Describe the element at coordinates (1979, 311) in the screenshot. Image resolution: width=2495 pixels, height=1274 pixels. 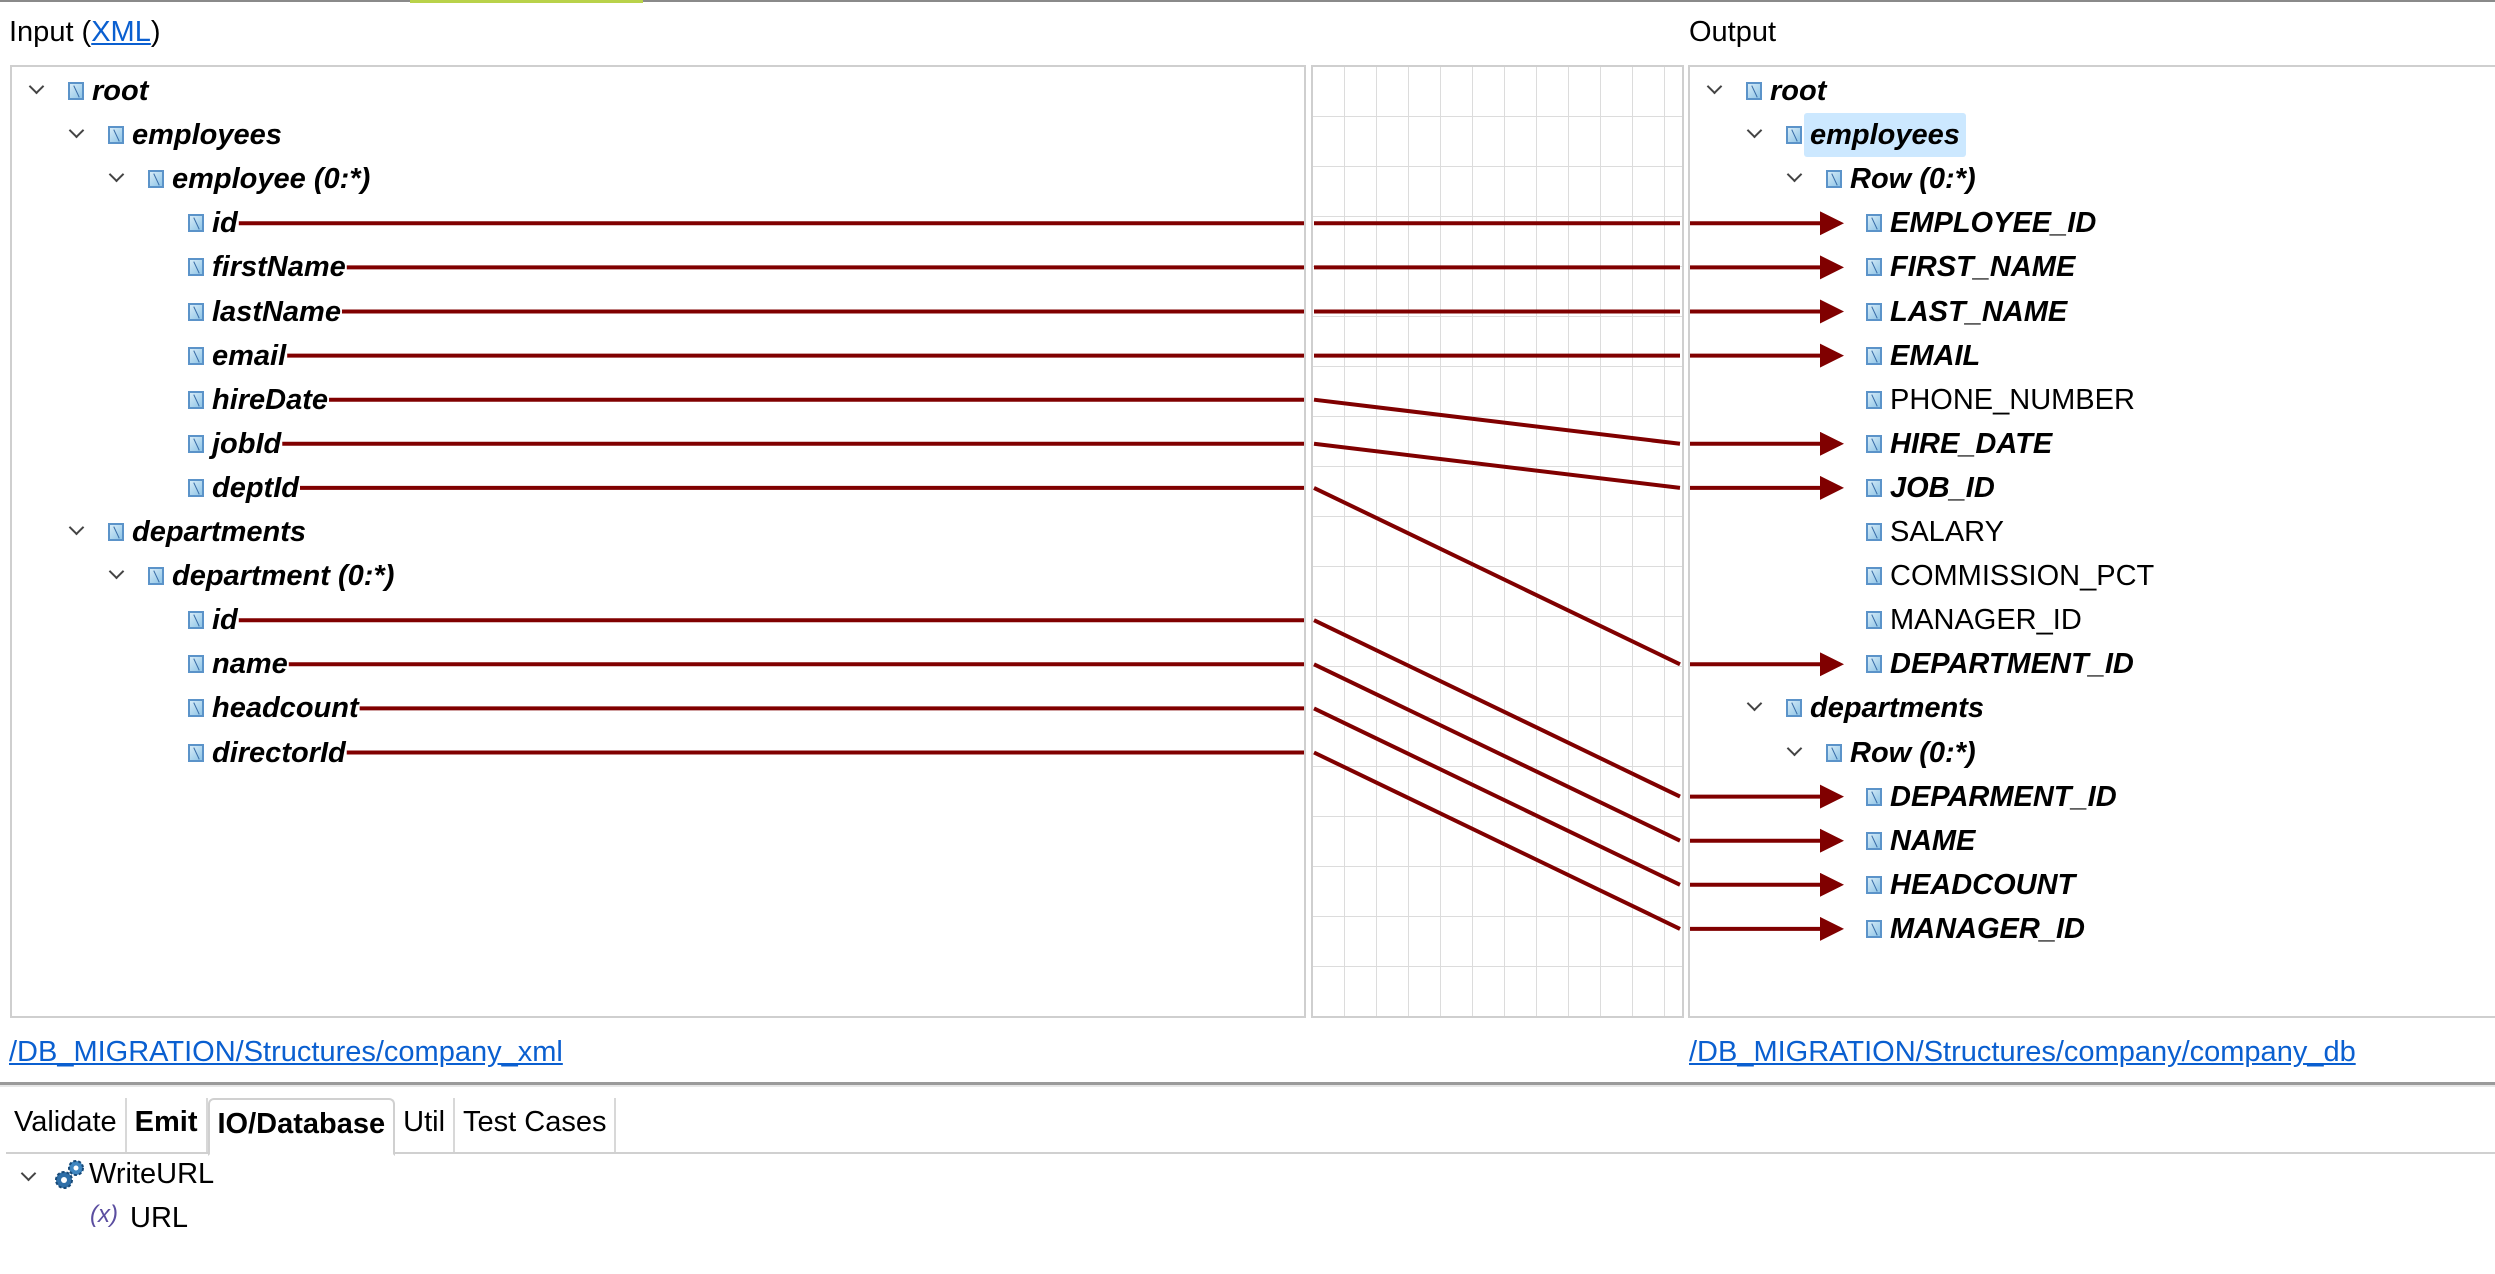
I see `output-tree-node: LAST_NAME` at that location.